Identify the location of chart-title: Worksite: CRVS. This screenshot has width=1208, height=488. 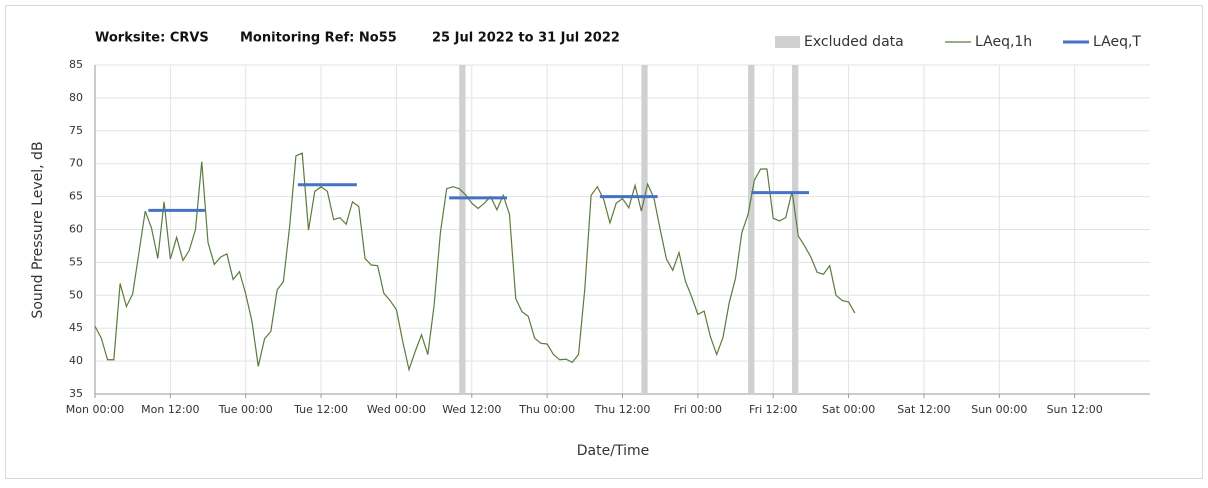
(152, 38).